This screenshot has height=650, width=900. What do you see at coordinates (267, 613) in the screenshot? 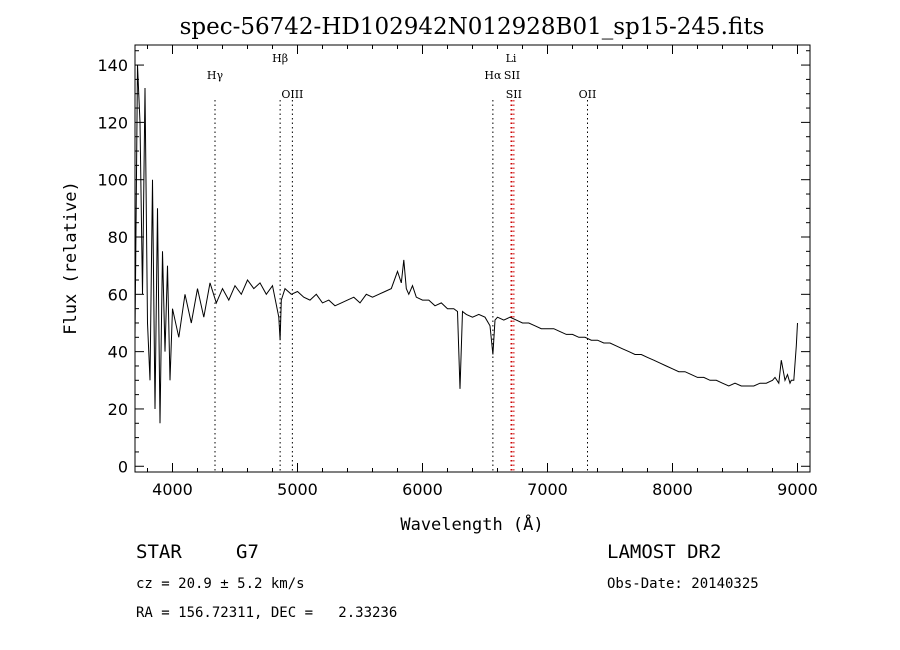
I see `coordinates: RA = 156.72311, DEC = 2.33236` at bounding box center [267, 613].